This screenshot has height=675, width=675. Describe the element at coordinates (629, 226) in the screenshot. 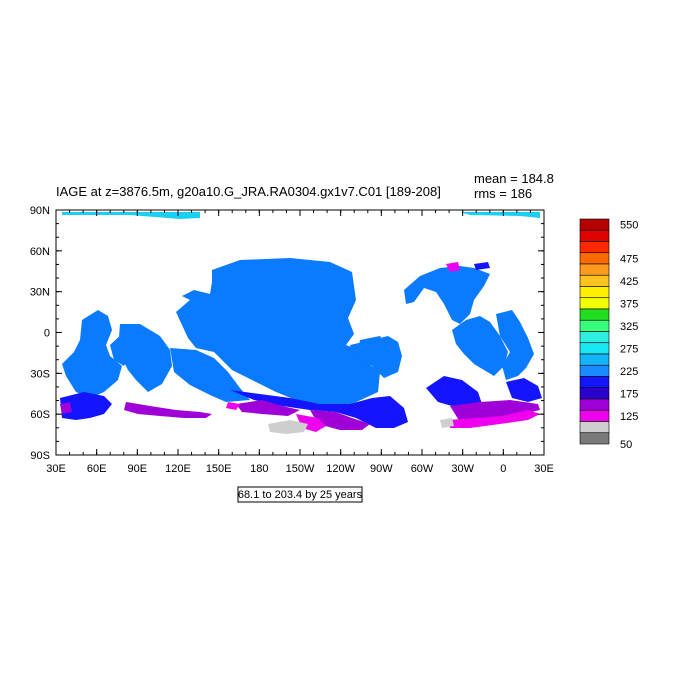

I see `colorbar-label: 550` at that location.